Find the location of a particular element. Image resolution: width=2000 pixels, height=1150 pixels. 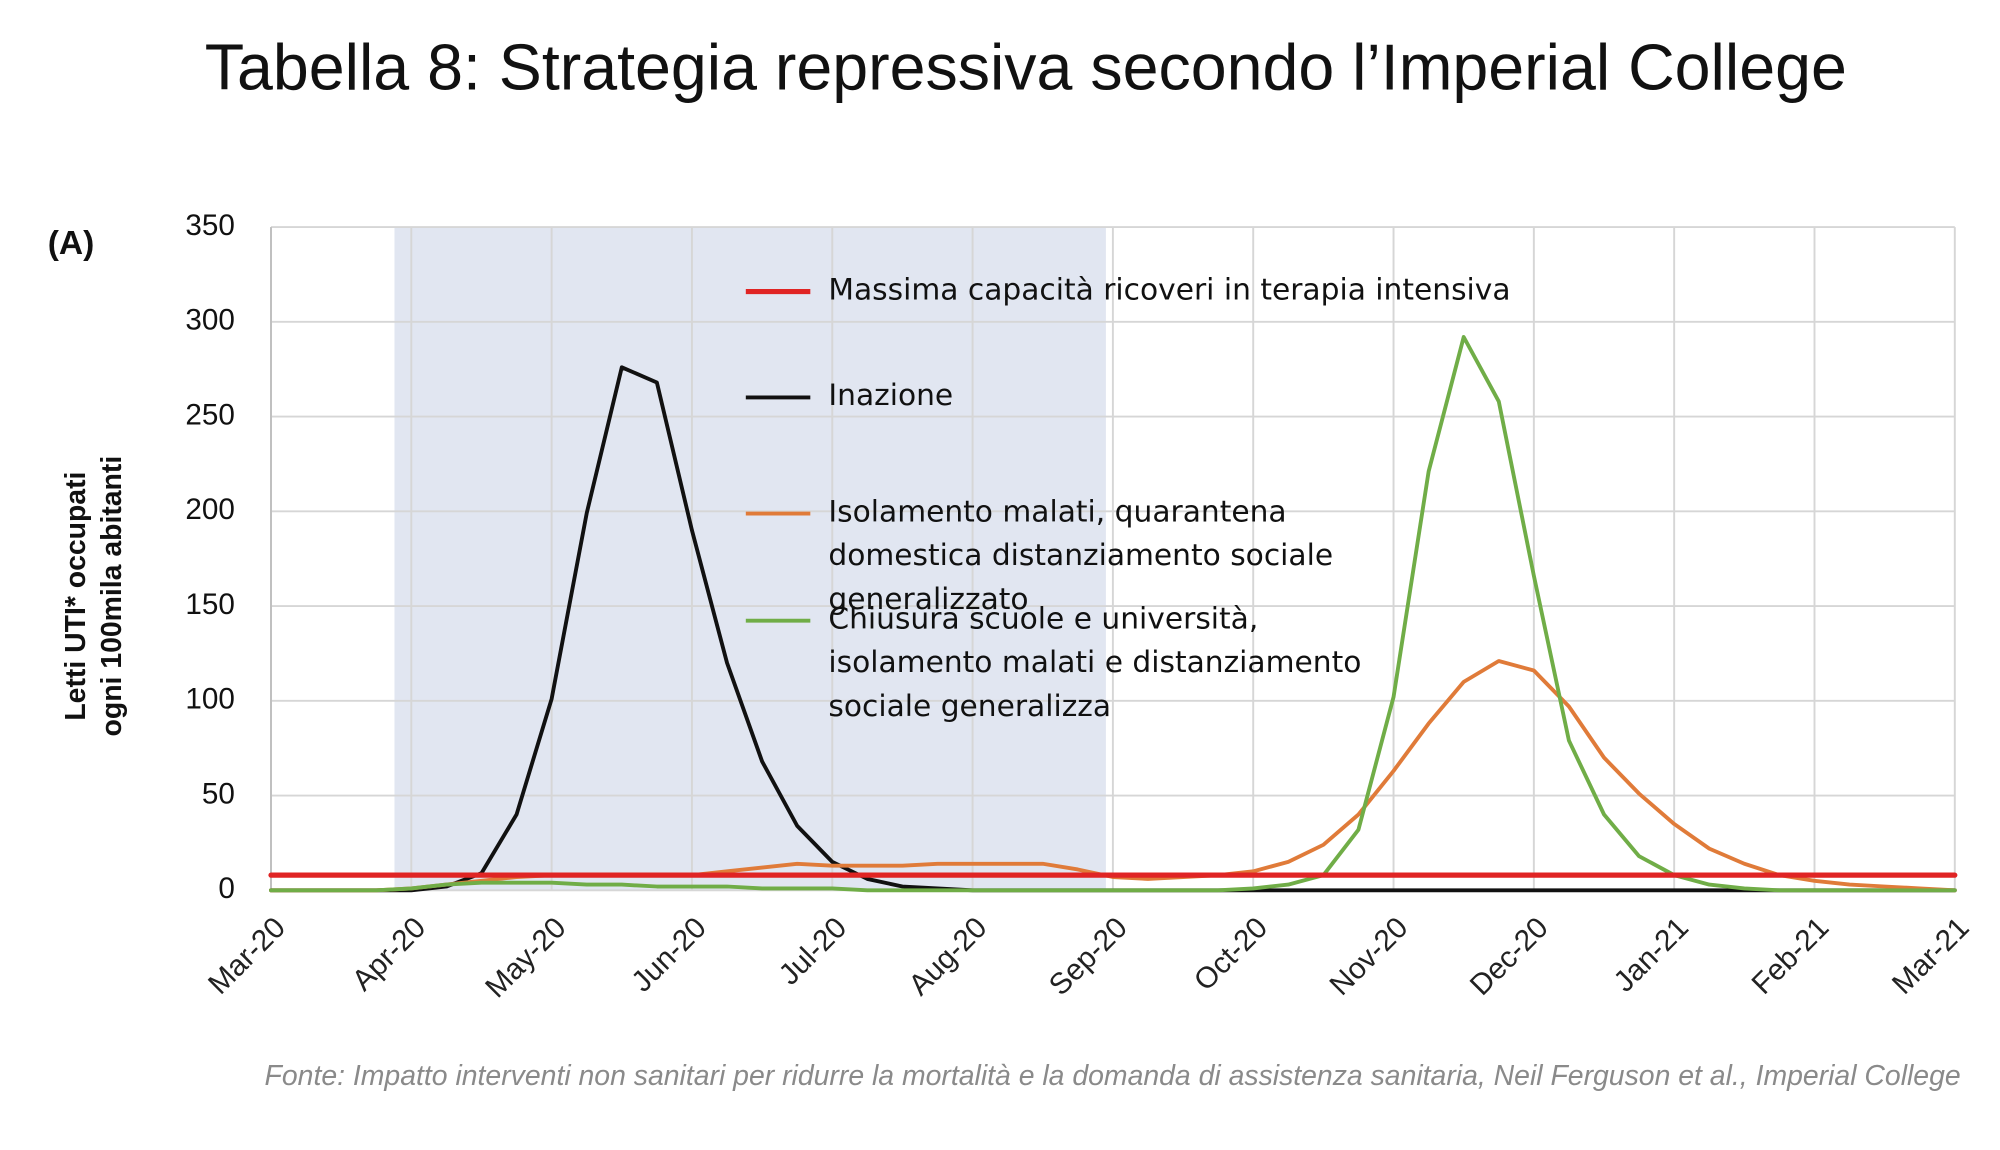

x-tick-label: Jan-21 is located at coordinates (1651, 954).